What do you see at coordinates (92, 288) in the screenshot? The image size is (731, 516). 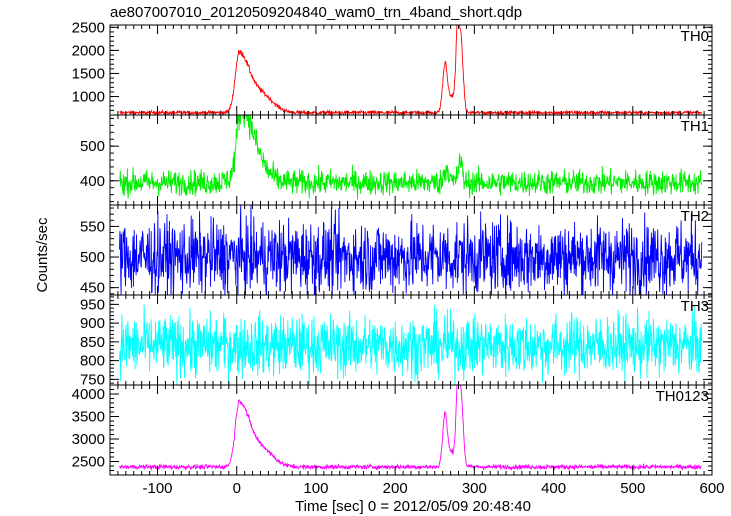 I see `y-tick-label: 450` at bounding box center [92, 288].